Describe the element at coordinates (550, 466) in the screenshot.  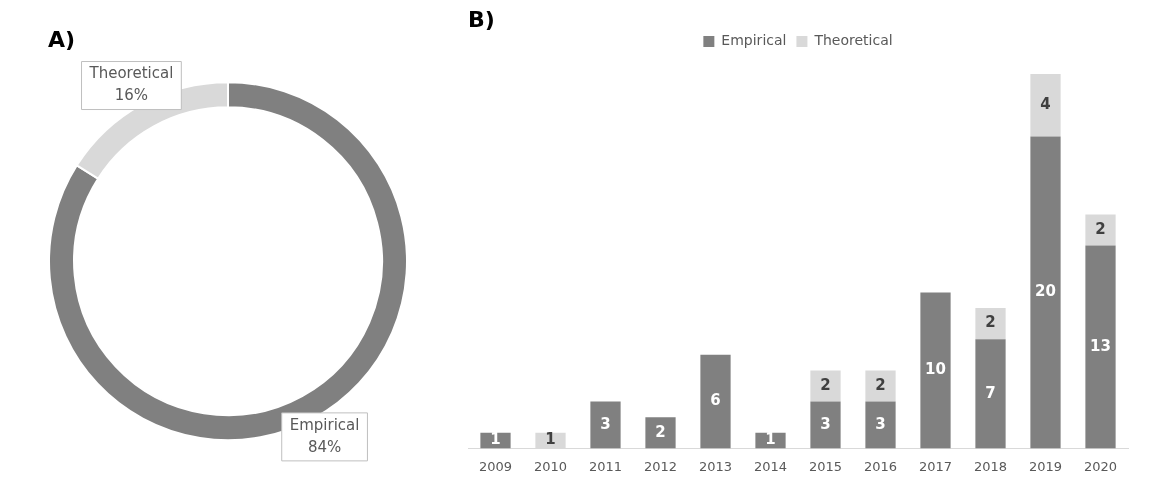
I see `x-tick-label: 2010` at that location.